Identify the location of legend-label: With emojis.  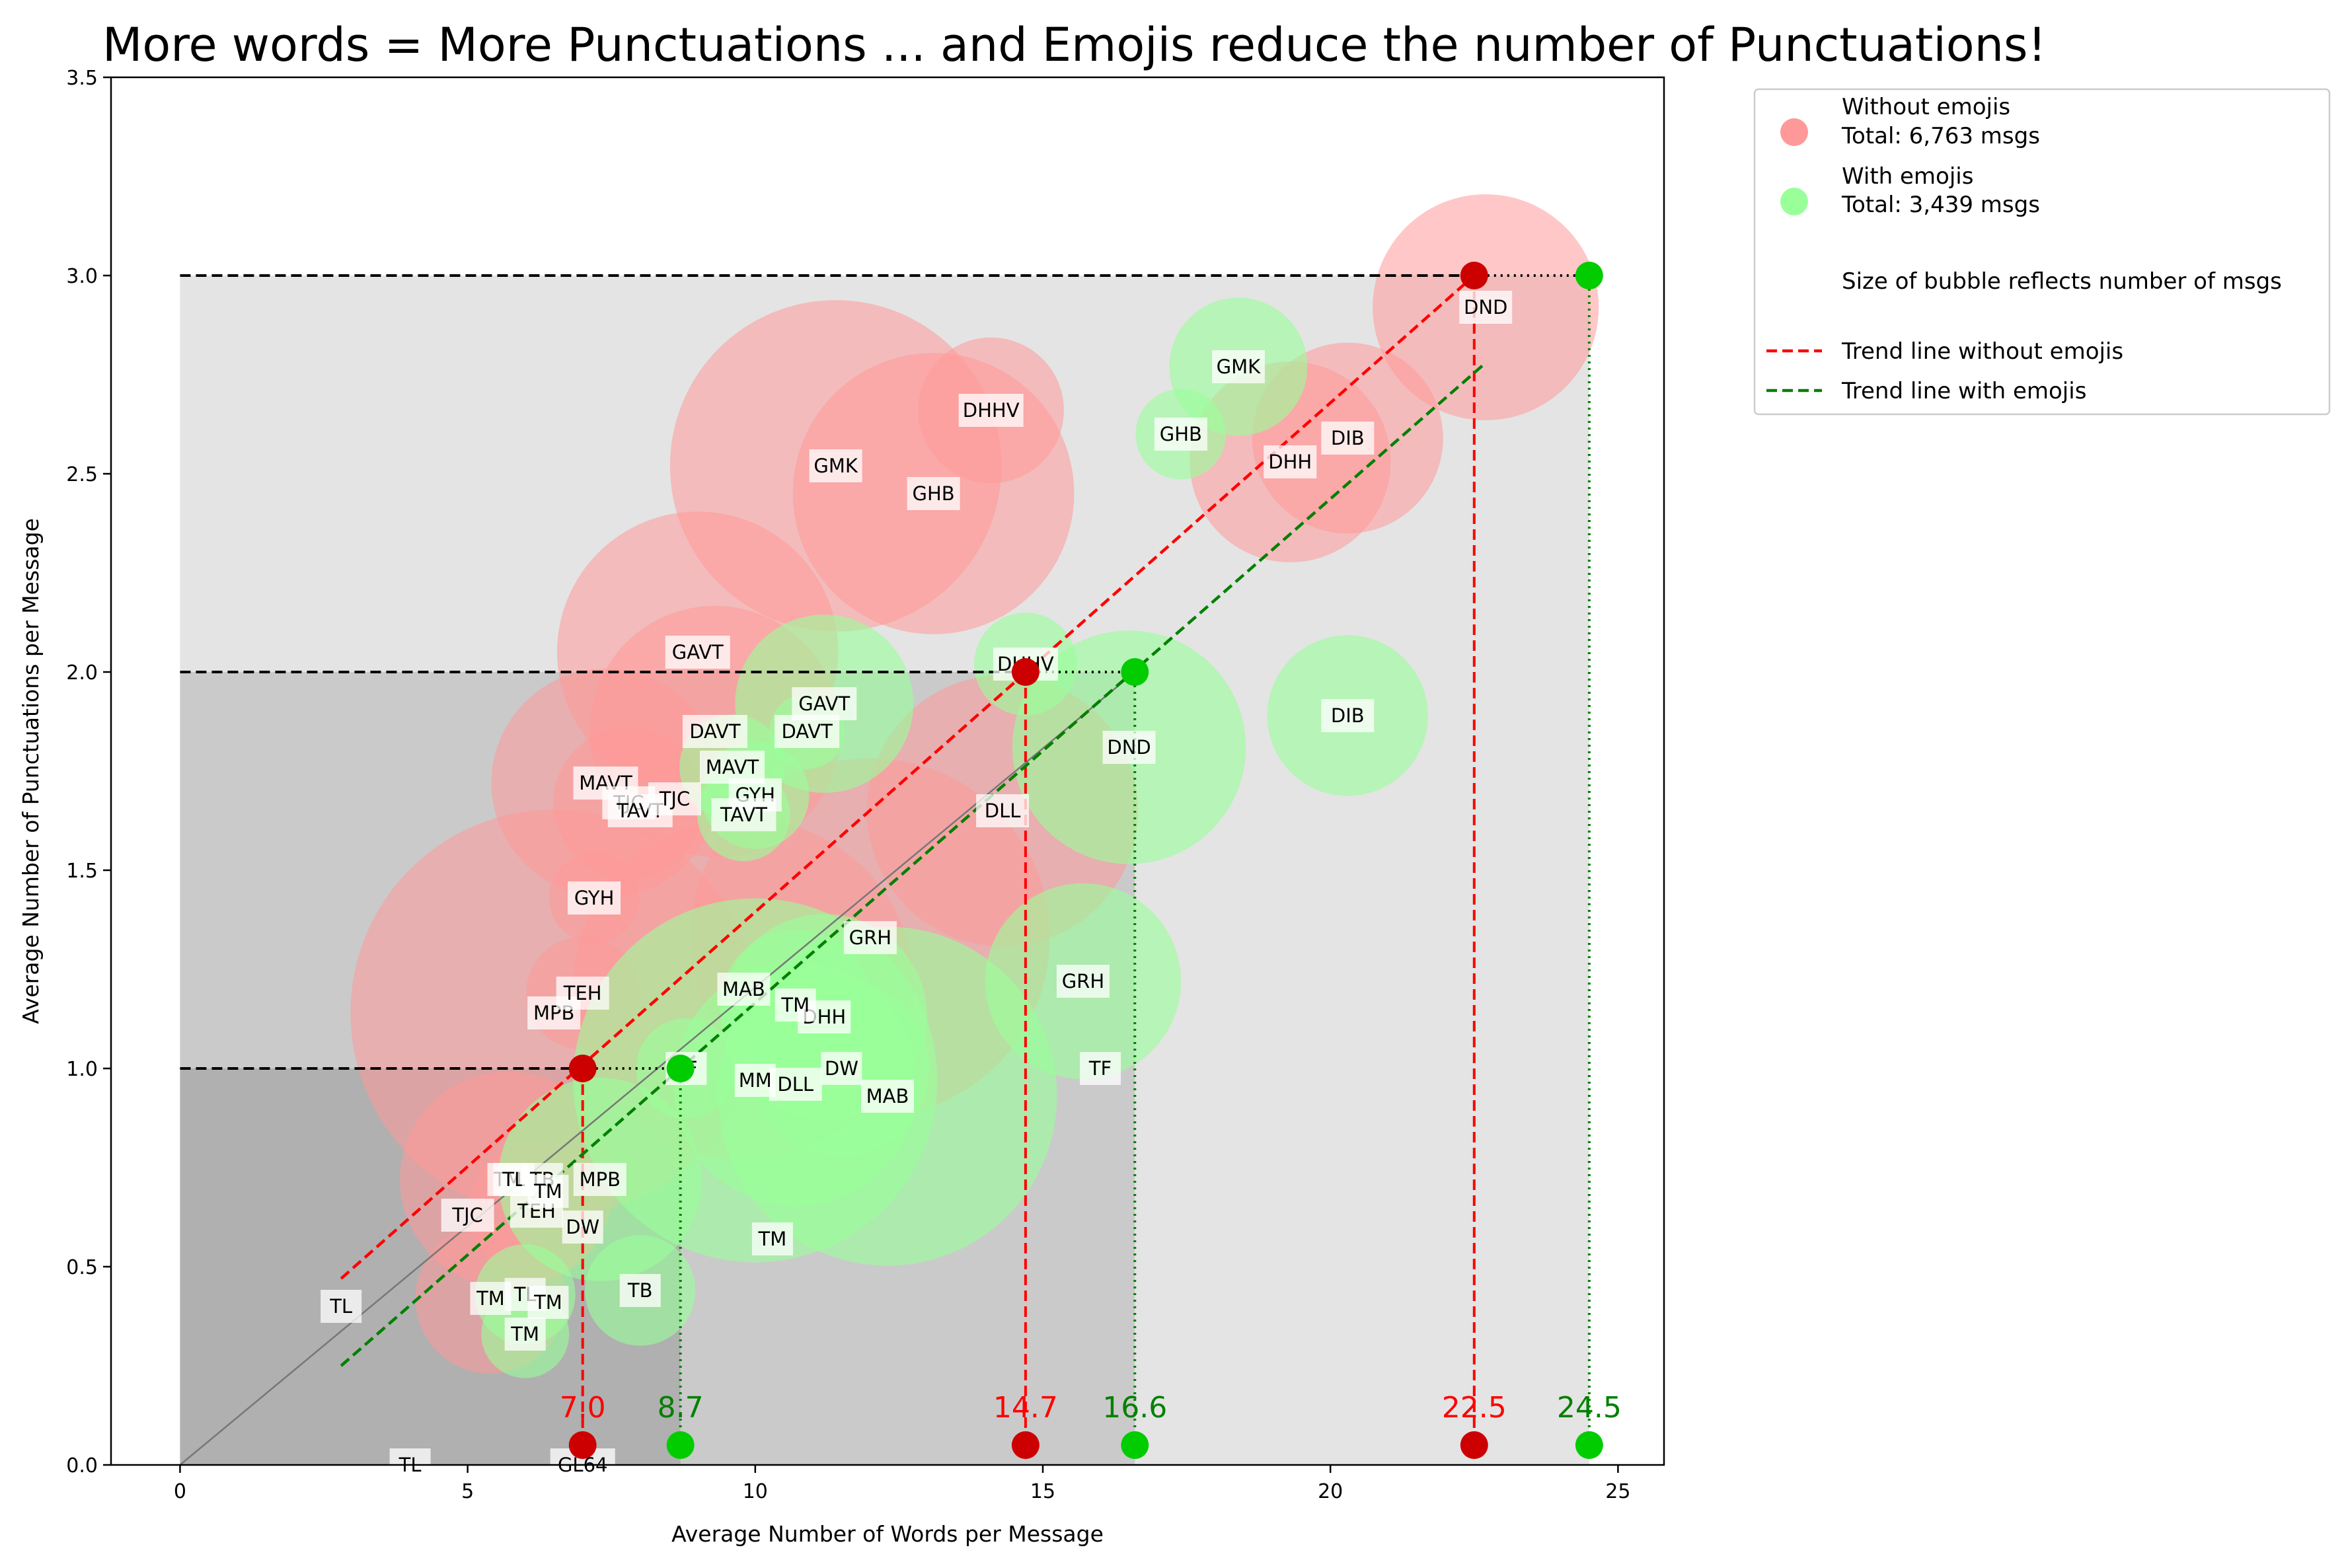
(1908, 176).